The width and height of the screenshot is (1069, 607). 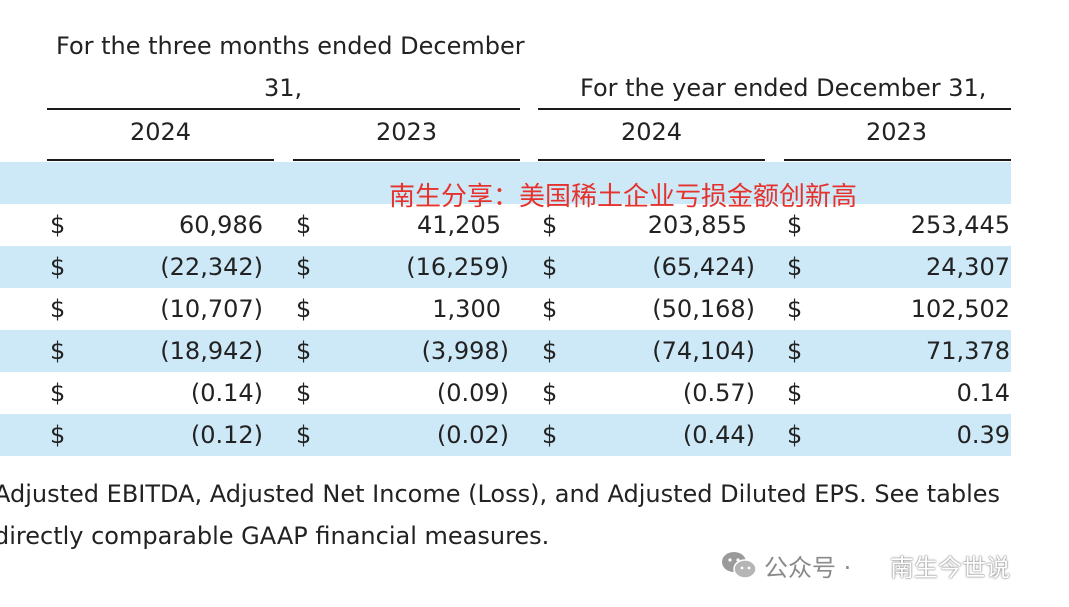 What do you see at coordinates (466, 309) in the screenshot?
I see `value-q-2023: 1,300` at bounding box center [466, 309].